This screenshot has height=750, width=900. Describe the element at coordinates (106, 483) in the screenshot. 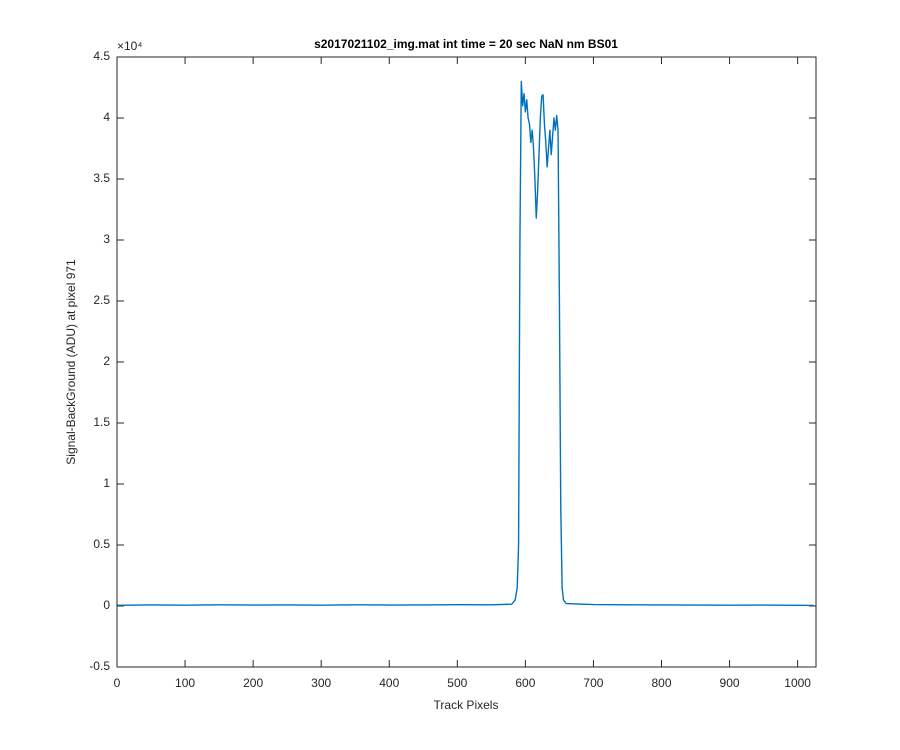

I see `y-tick-label: 1` at that location.